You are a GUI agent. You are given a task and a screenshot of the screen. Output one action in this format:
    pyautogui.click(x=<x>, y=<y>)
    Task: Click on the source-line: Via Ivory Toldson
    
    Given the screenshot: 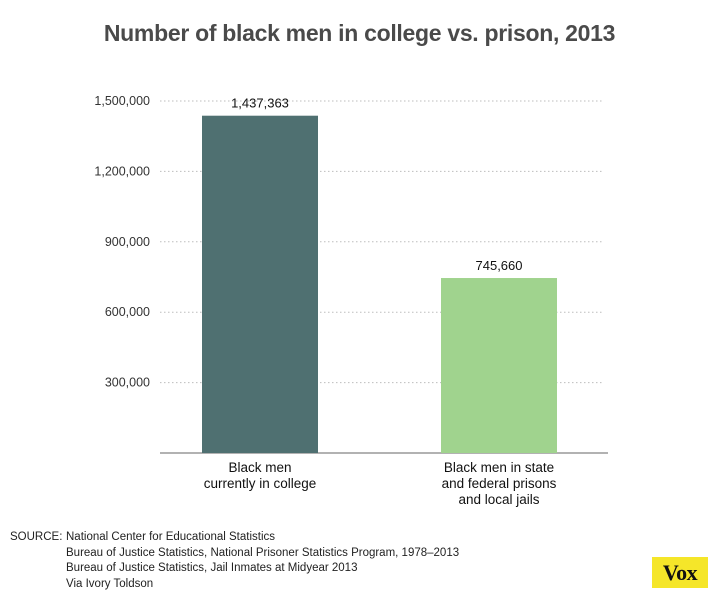 What is the action you would take?
    pyautogui.click(x=110, y=583)
    